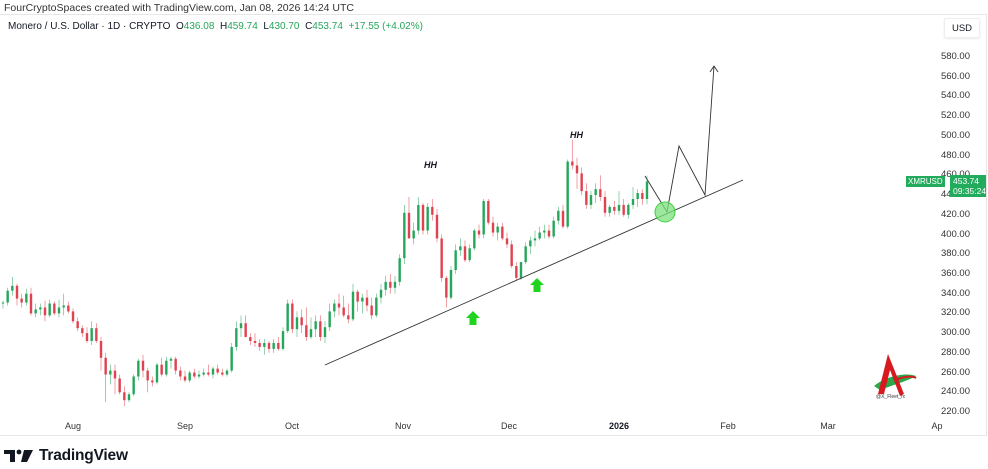 The height and width of the screenshot is (469, 988). What do you see at coordinates (955, 313) in the screenshot?
I see `price-tick-label: 320.00` at bounding box center [955, 313].